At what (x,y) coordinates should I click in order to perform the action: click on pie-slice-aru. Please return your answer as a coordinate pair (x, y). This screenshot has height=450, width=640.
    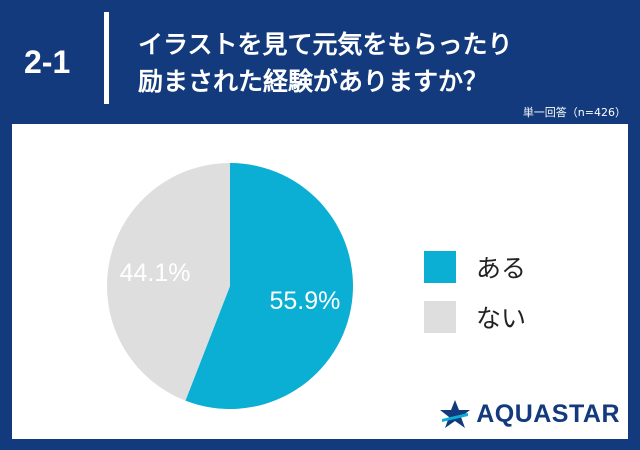
    Looking at the image, I should click on (269, 286).